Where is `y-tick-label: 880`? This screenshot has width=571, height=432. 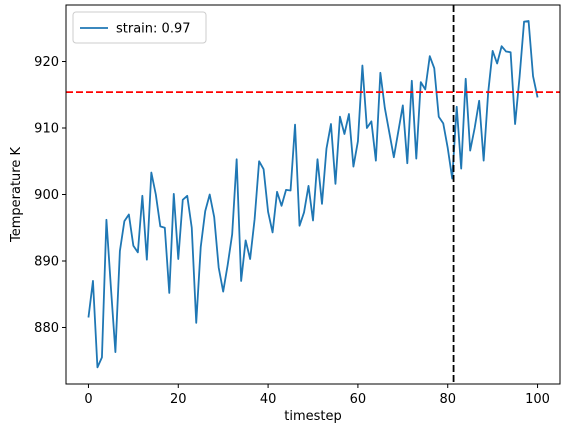
y-tick-label: 880 is located at coordinates (46, 328).